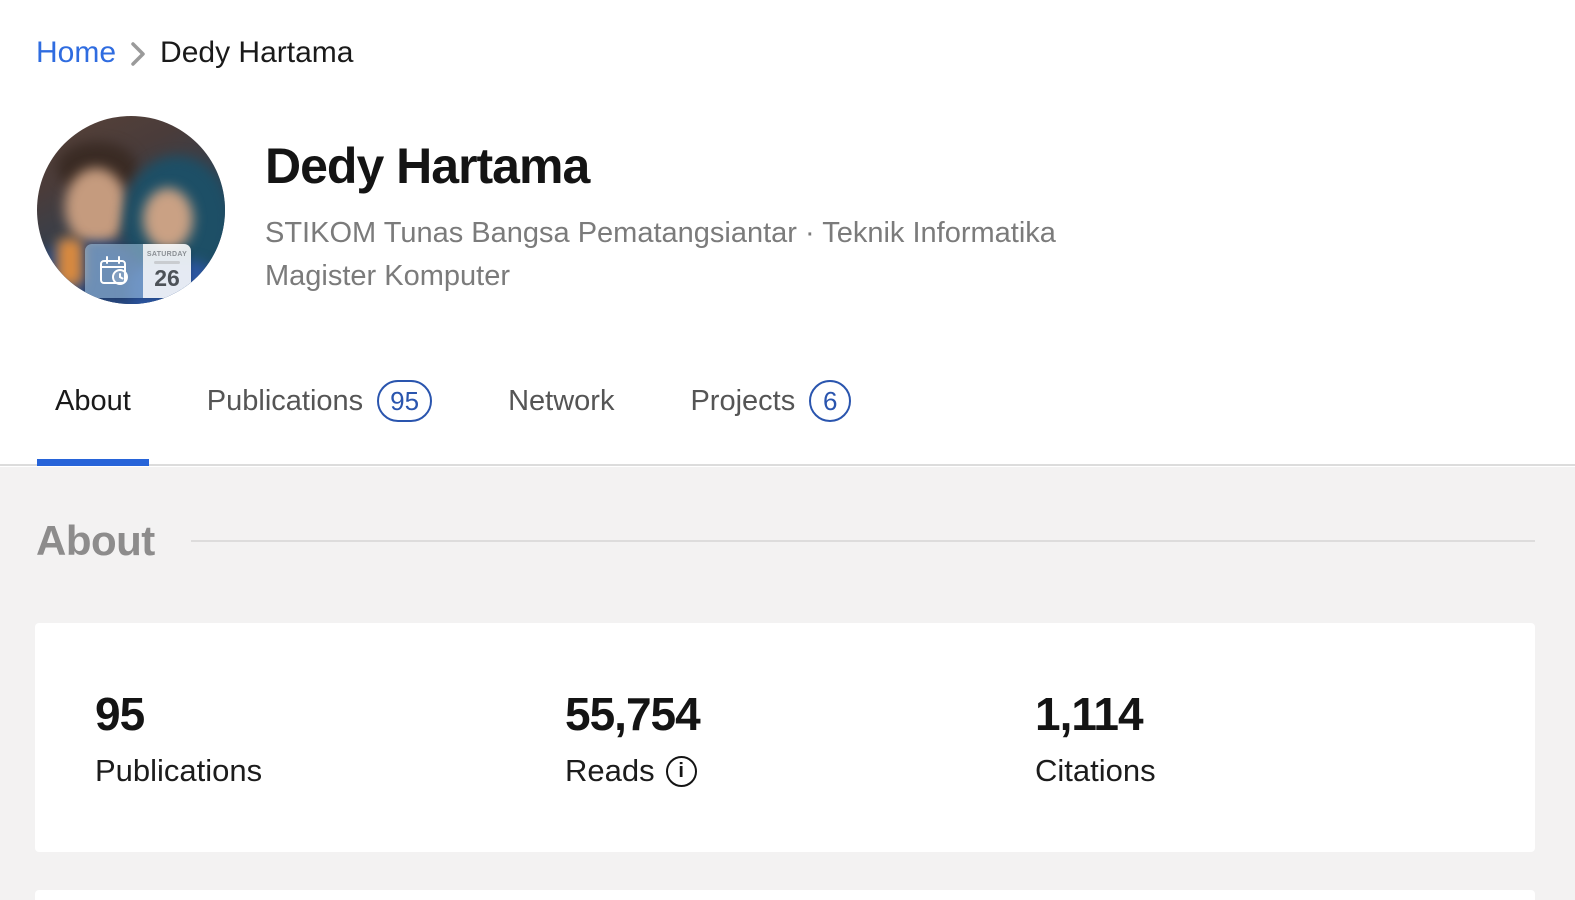 This screenshot has height=900, width=1575. What do you see at coordinates (610, 770) in the screenshot?
I see `stat-label-text: Reads` at bounding box center [610, 770].